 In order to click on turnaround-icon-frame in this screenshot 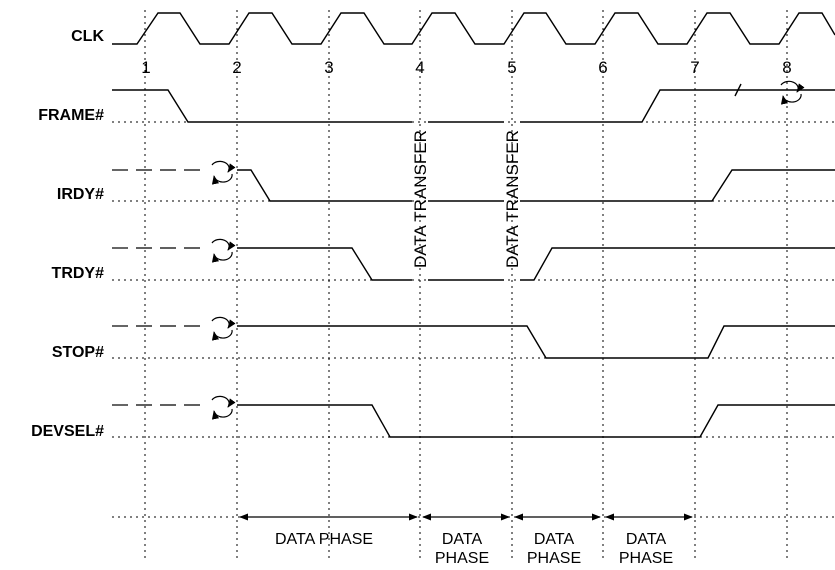, I will do `click(792, 92)`.